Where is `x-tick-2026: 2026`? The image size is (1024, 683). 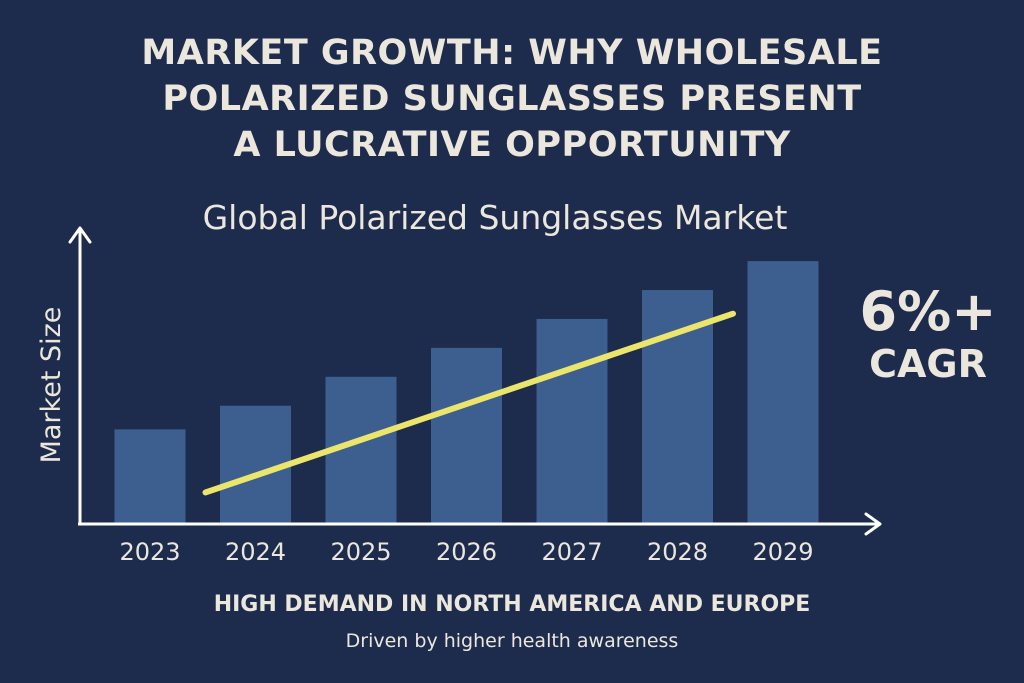 x-tick-2026: 2026 is located at coordinates (466, 552).